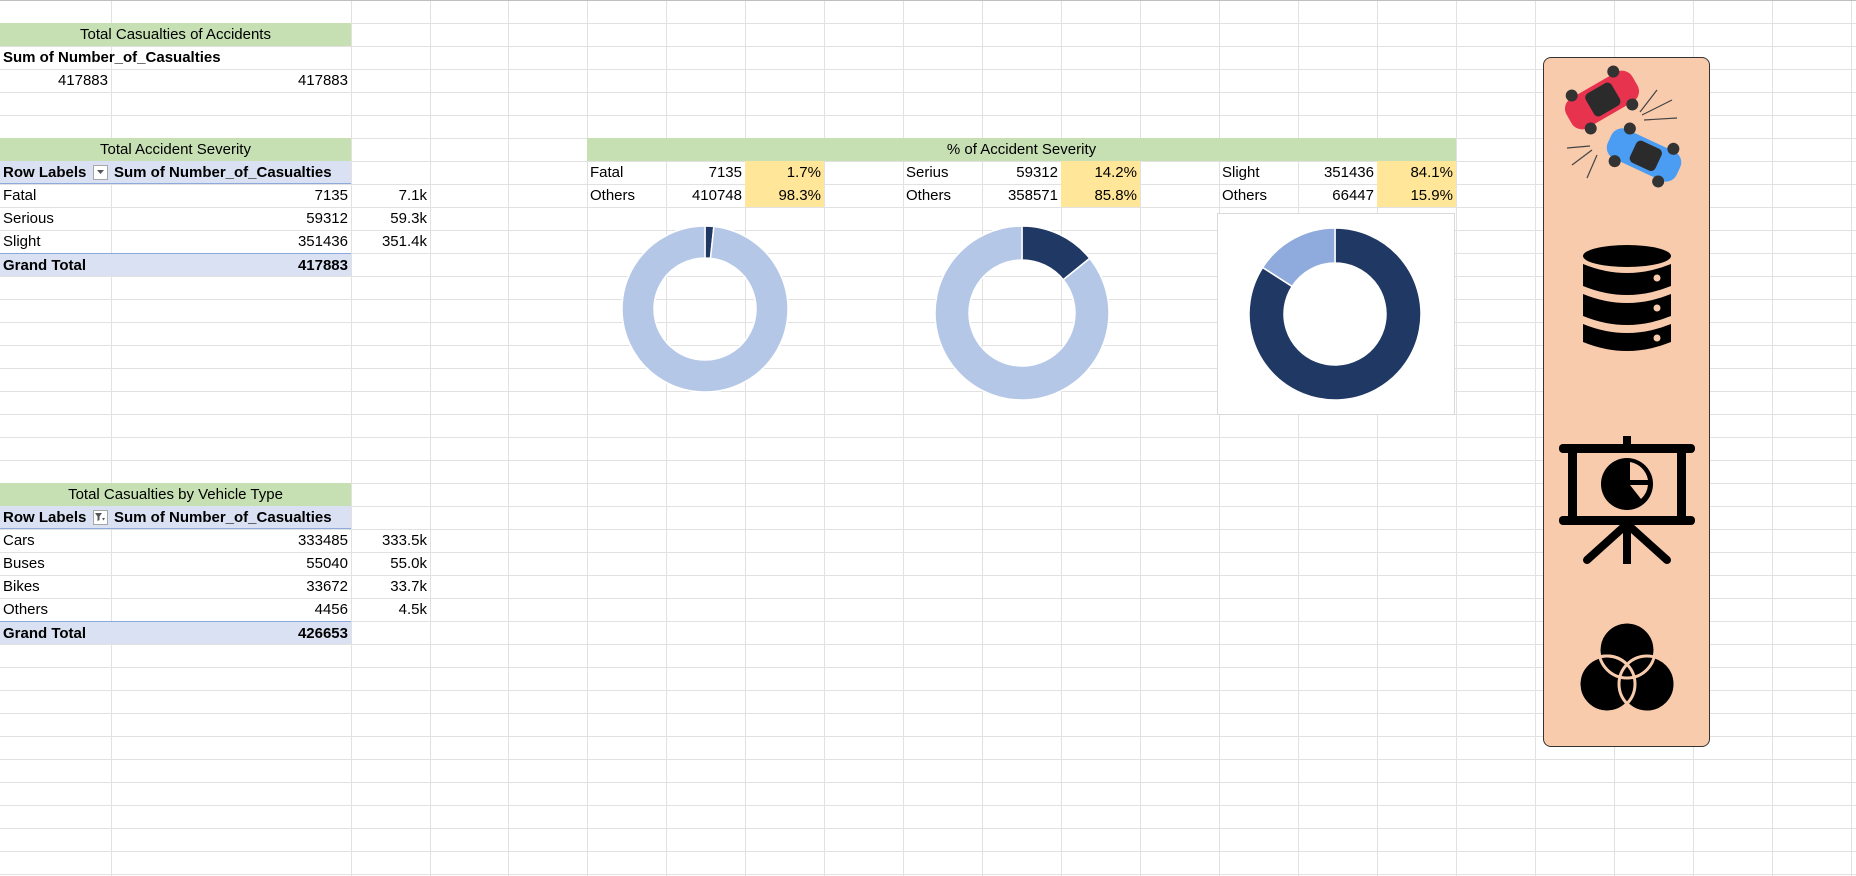 The image size is (1856, 876). What do you see at coordinates (1626, 130) in the screenshot?
I see `car-crash-icon` at bounding box center [1626, 130].